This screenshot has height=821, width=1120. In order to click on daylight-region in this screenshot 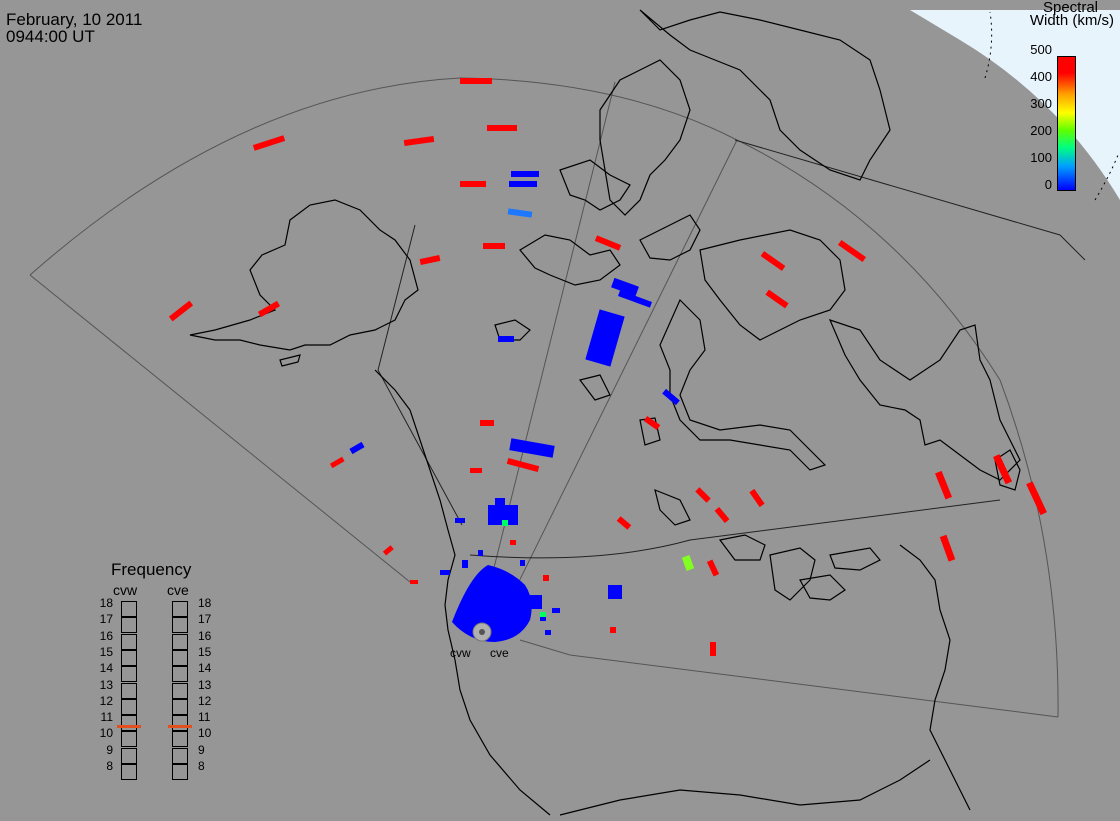, I will do `click(1015, 105)`.